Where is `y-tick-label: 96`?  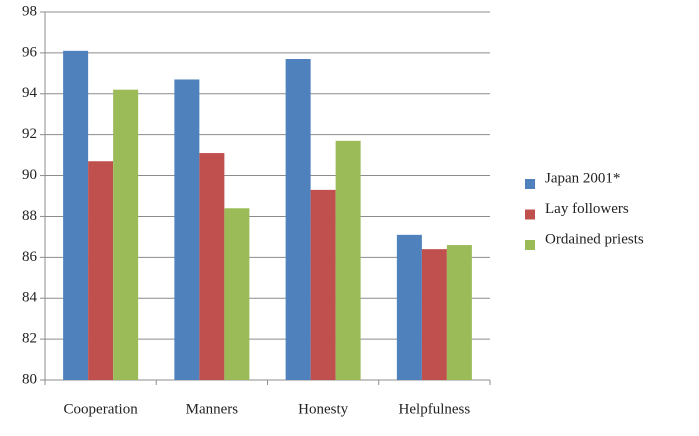 y-tick-label: 96 is located at coordinates (30, 52).